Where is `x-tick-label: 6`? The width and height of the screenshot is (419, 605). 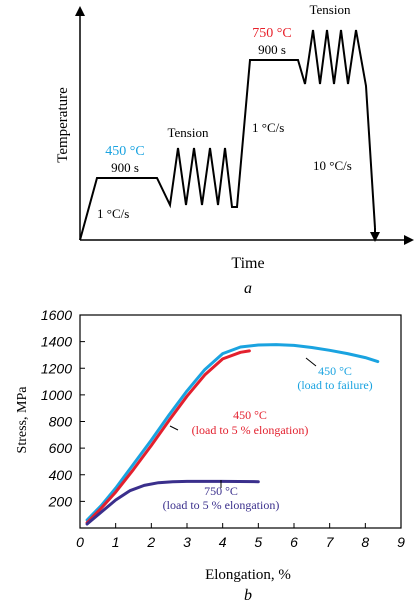
x-tick-label: 6 is located at coordinates (294, 542).